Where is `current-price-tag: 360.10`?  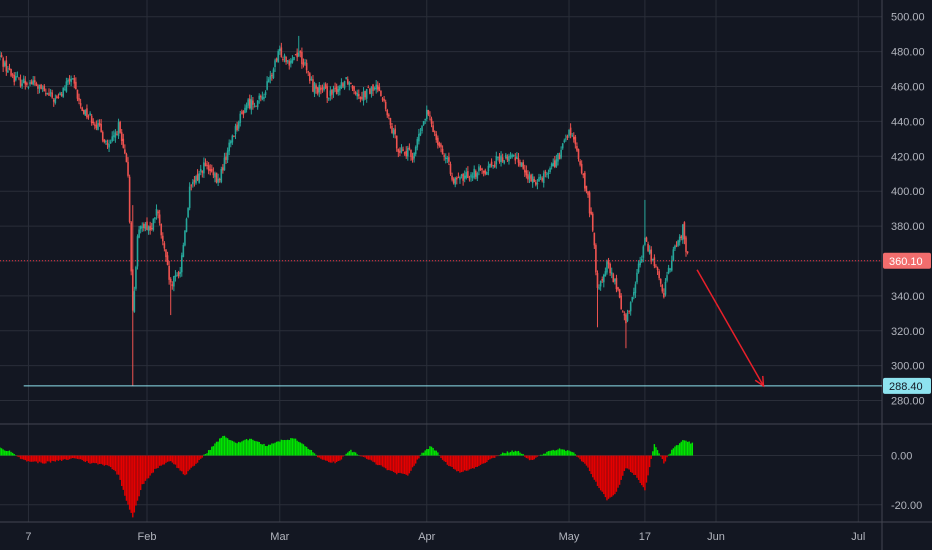
current-price-tag: 360.10 is located at coordinates (907, 260).